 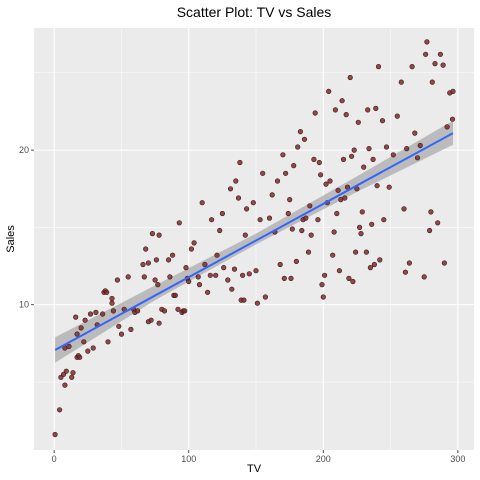 What do you see at coordinates (188, 459) in the screenshot?
I see `x-tick-label: 100` at bounding box center [188, 459].